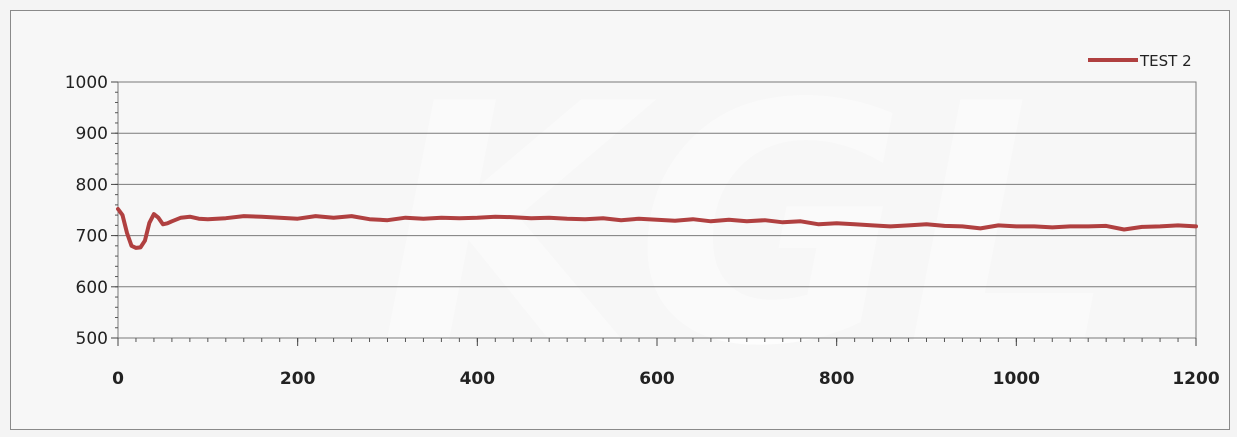 The width and height of the screenshot is (1237, 437). What do you see at coordinates (92, 339) in the screenshot?
I see `y-tick-label: 500` at bounding box center [92, 339].